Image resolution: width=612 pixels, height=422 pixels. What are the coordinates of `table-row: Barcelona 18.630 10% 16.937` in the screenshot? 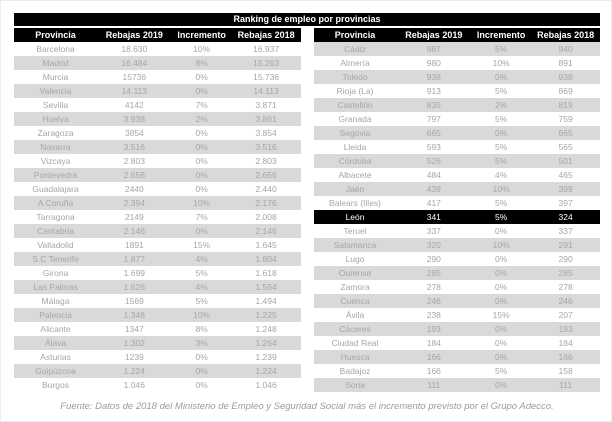 It's located at (157, 49).